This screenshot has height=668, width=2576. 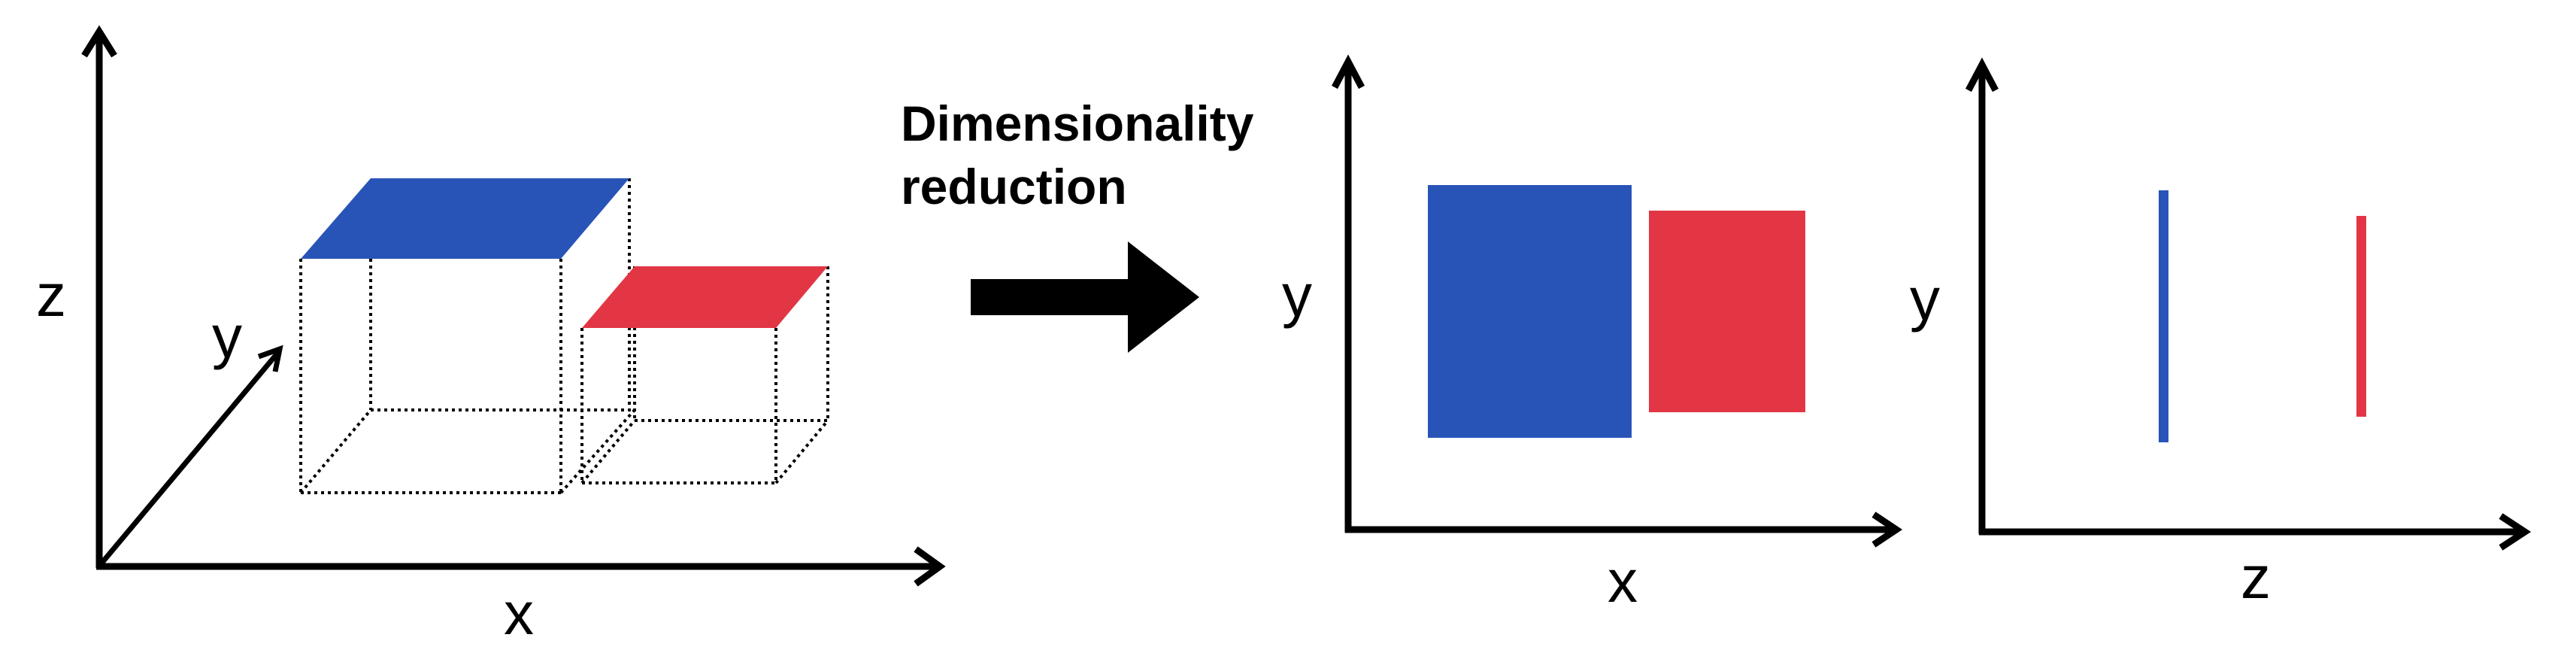 I want to click on blue-line-segment, so click(x=2163, y=316).